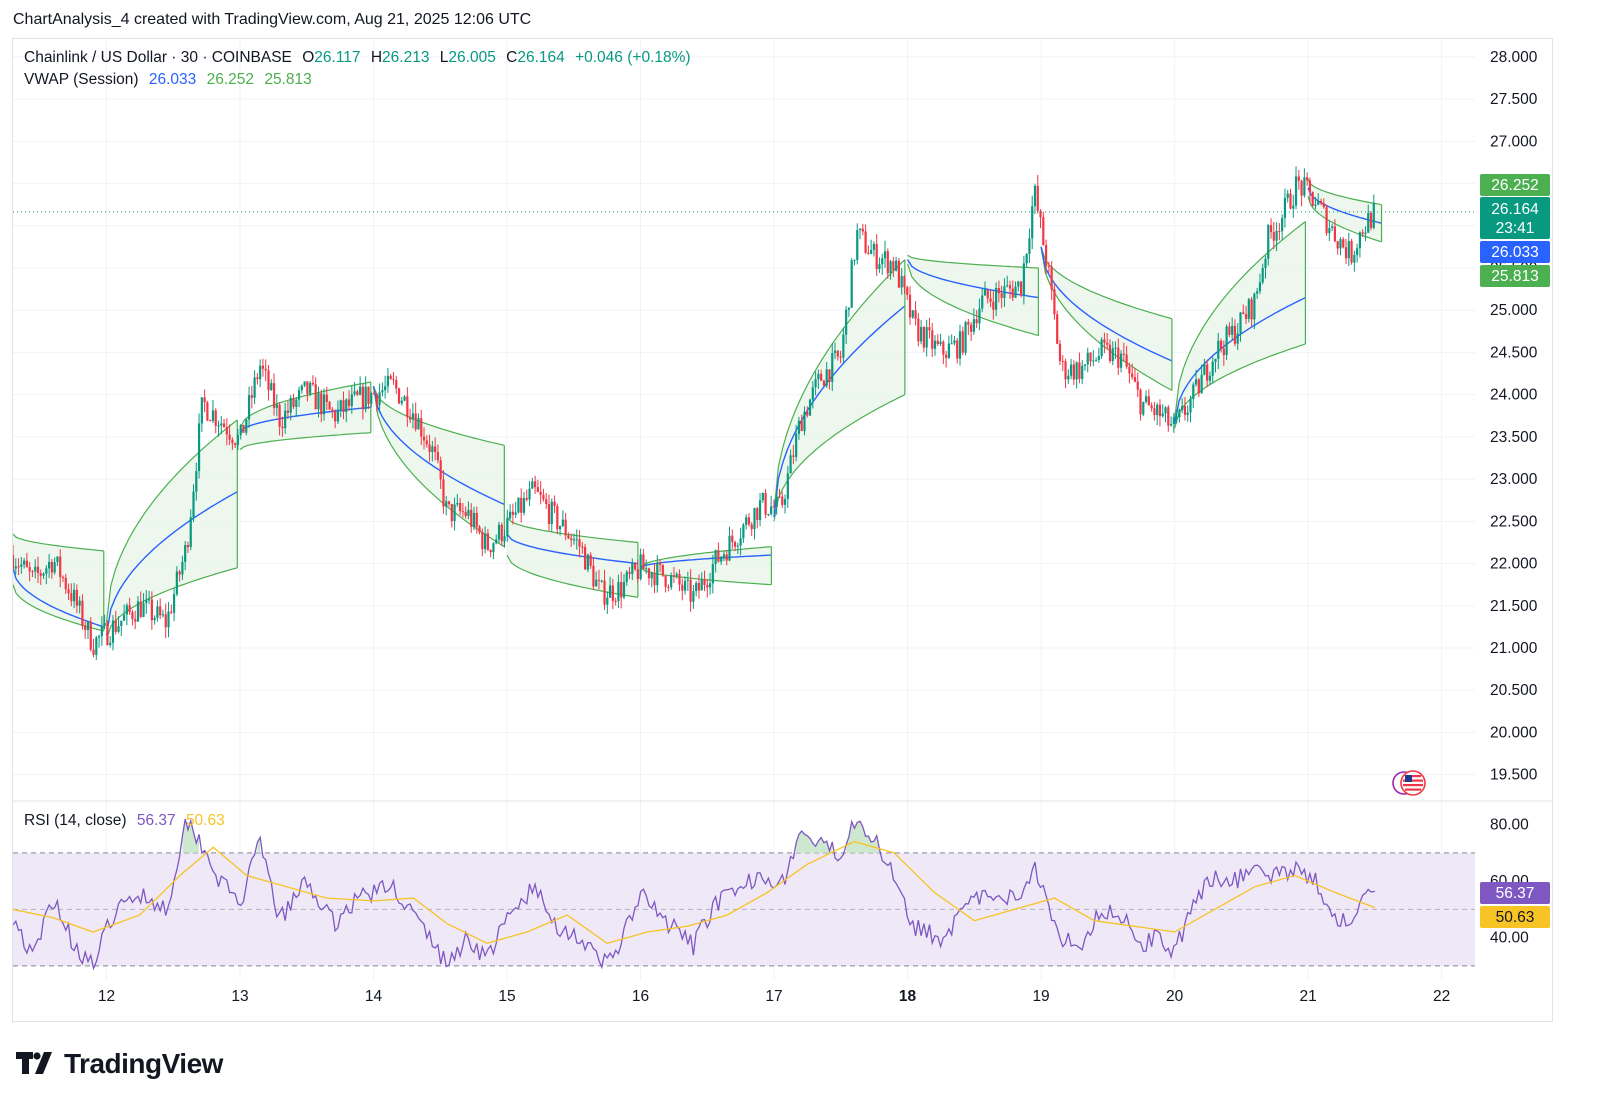 The height and width of the screenshot is (1102, 1600). I want to click on us-flag-icon, so click(1409, 783).